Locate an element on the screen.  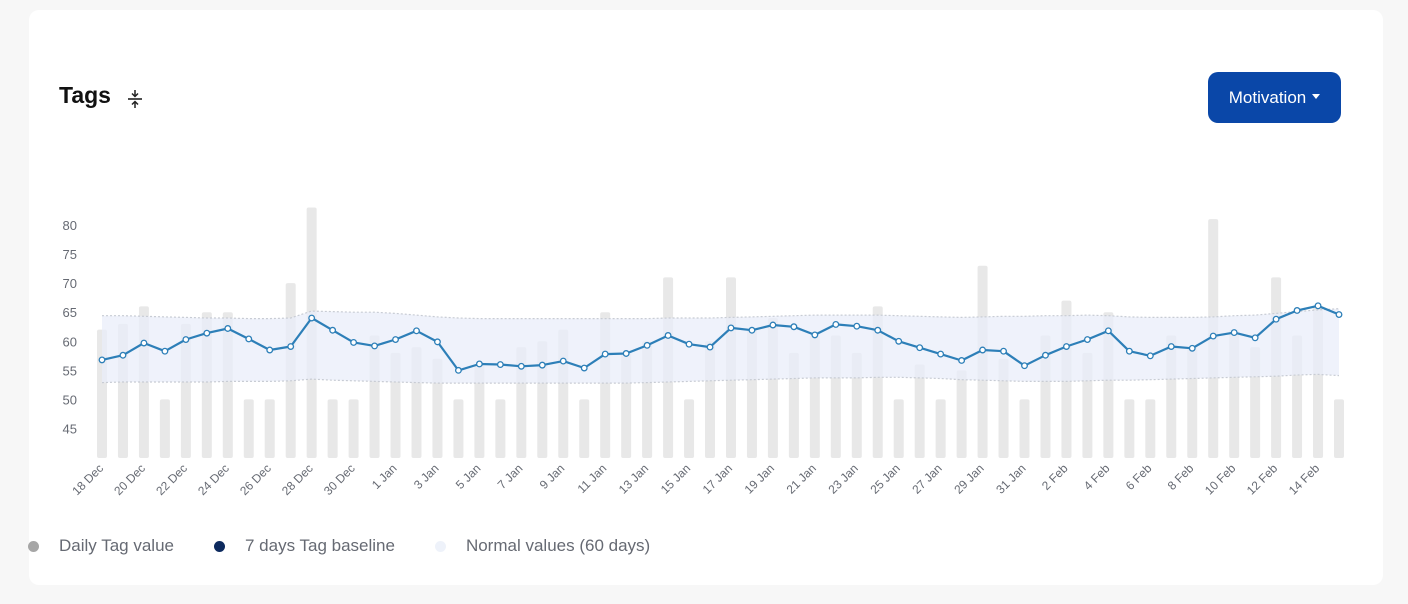
x-tick-label: 17 Jan is located at coordinates (717, 478).